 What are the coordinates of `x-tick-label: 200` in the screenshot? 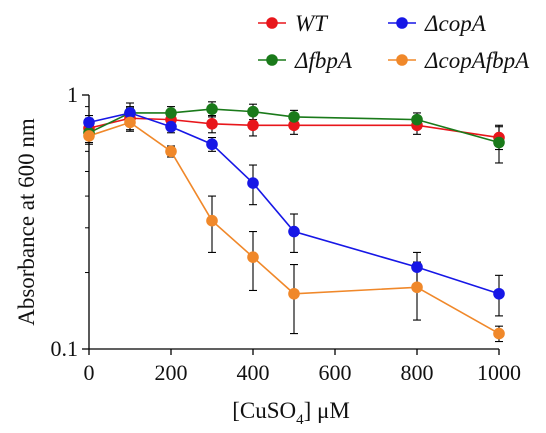 It's located at (171, 372).